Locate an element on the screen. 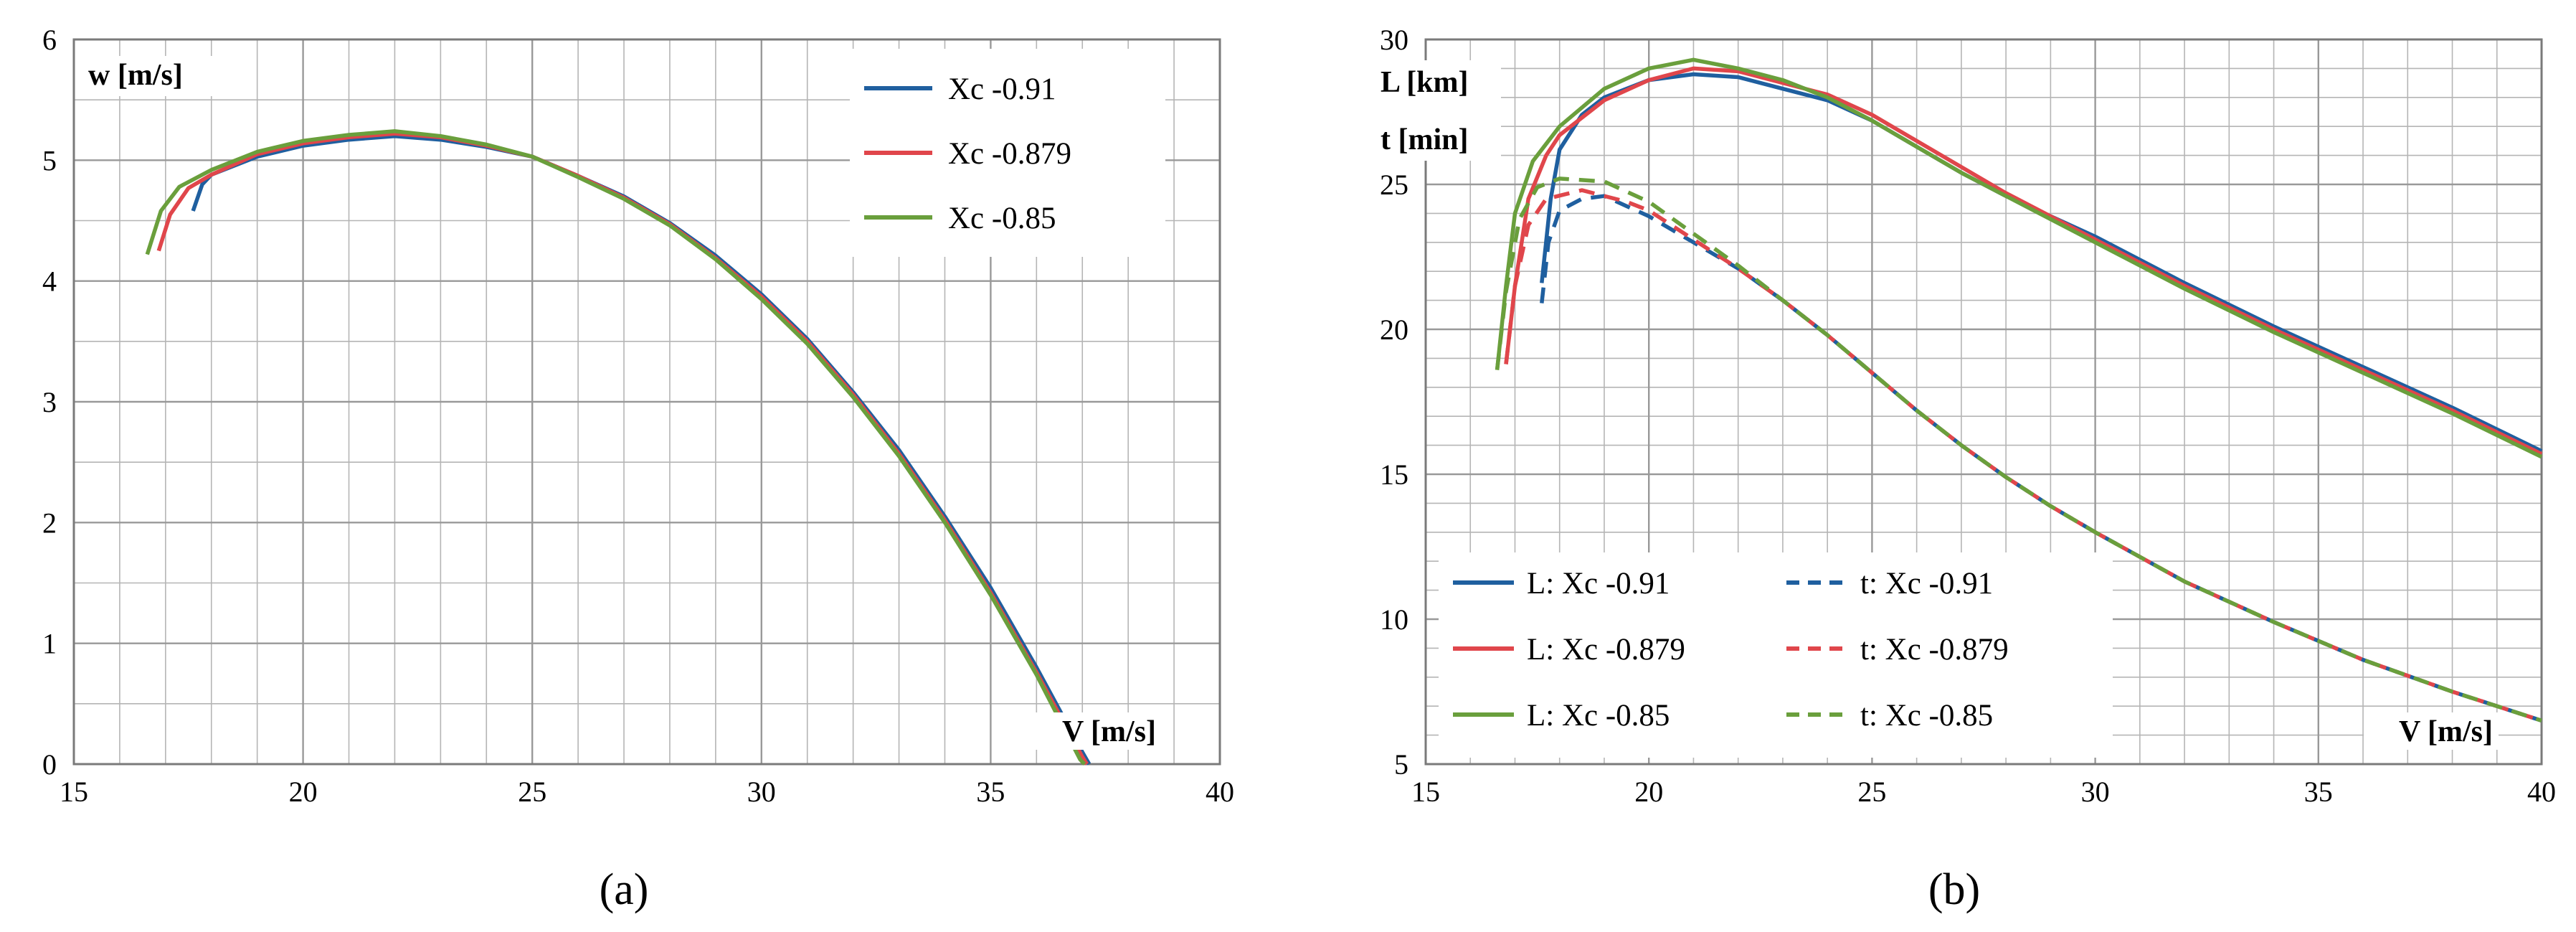 This screenshot has width=2576, height=932. legend-label: Xc -0.91 is located at coordinates (1002, 89).